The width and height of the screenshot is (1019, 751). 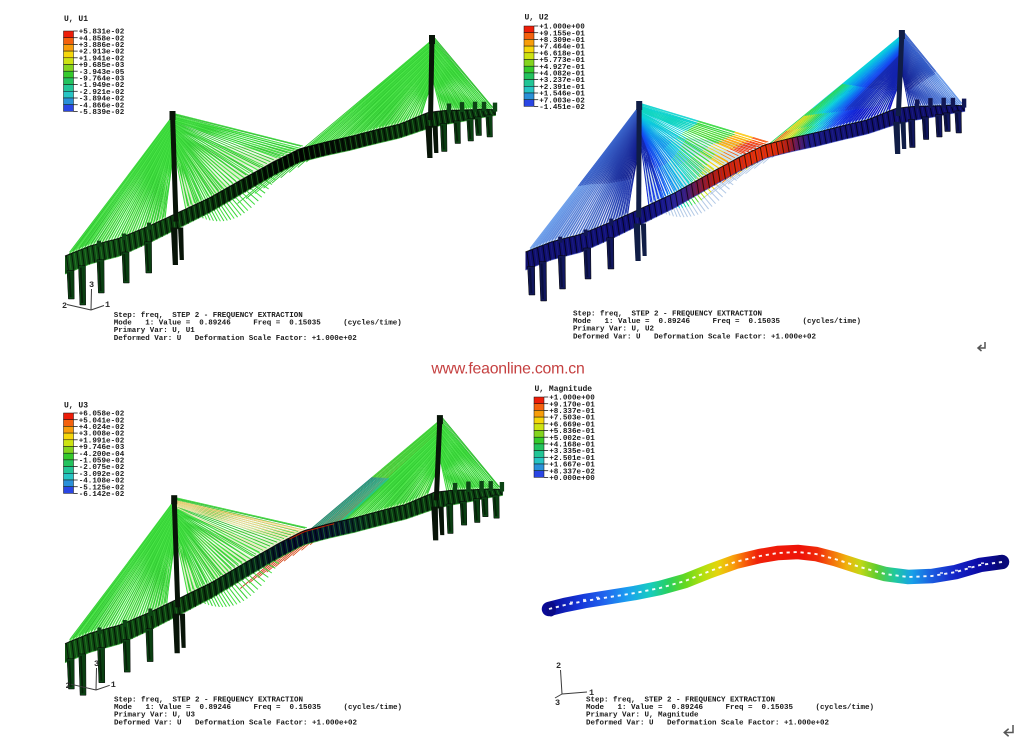 I want to click on svg-text: +4.858e-02, so click(x=102, y=39).